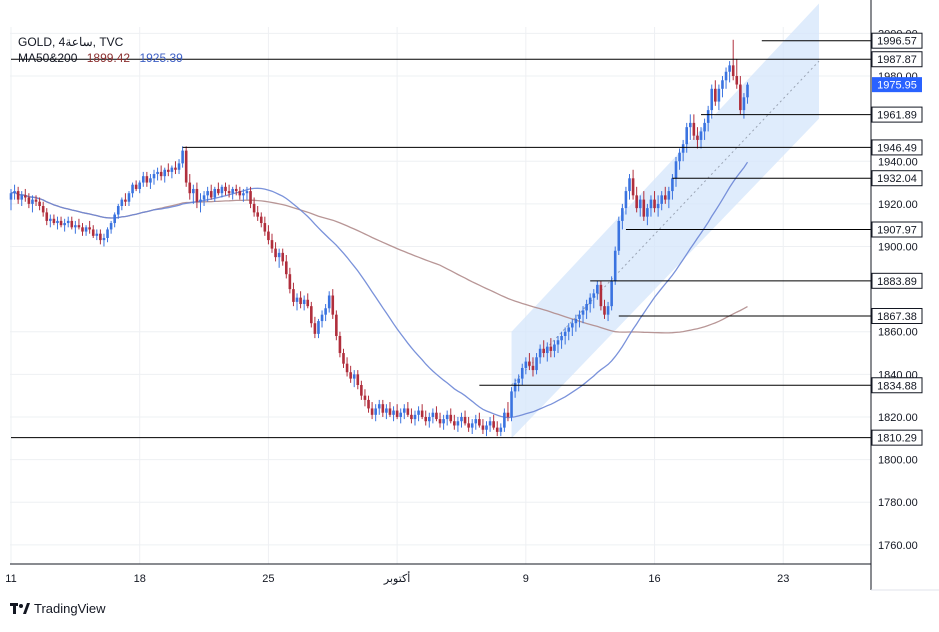 The image size is (939, 632). What do you see at coordinates (526, 579) in the screenshot?
I see `x-tick-label: 9` at bounding box center [526, 579].